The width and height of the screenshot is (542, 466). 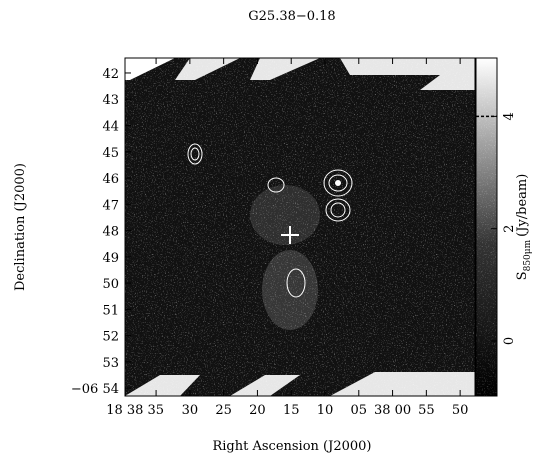 I want to click on y-tick-label: 49, so click(x=110, y=258).